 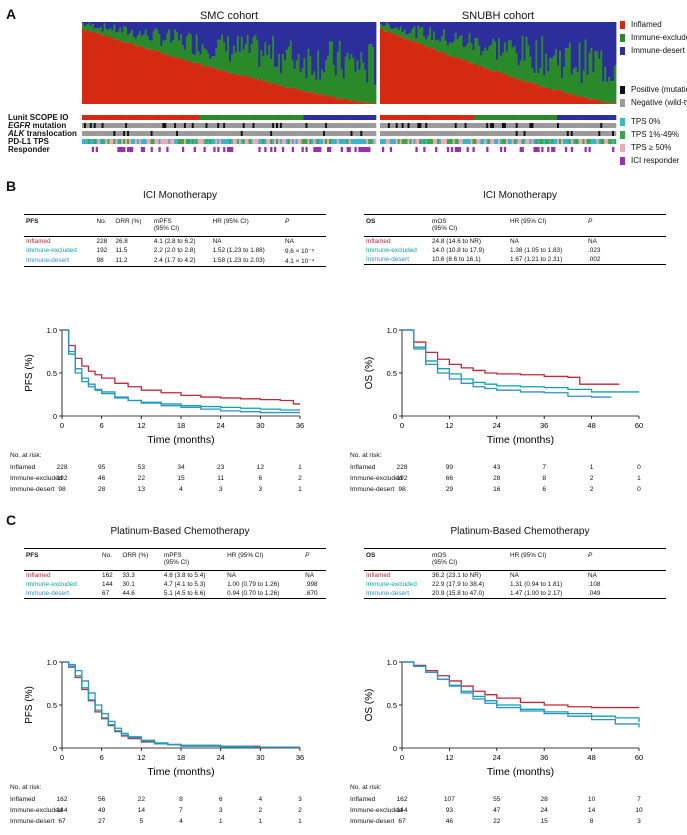 What do you see at coordinates (376, 478) in the screenshot?
I see `risk-row-label: Immune-excluded` at bounding box center [376, 478].